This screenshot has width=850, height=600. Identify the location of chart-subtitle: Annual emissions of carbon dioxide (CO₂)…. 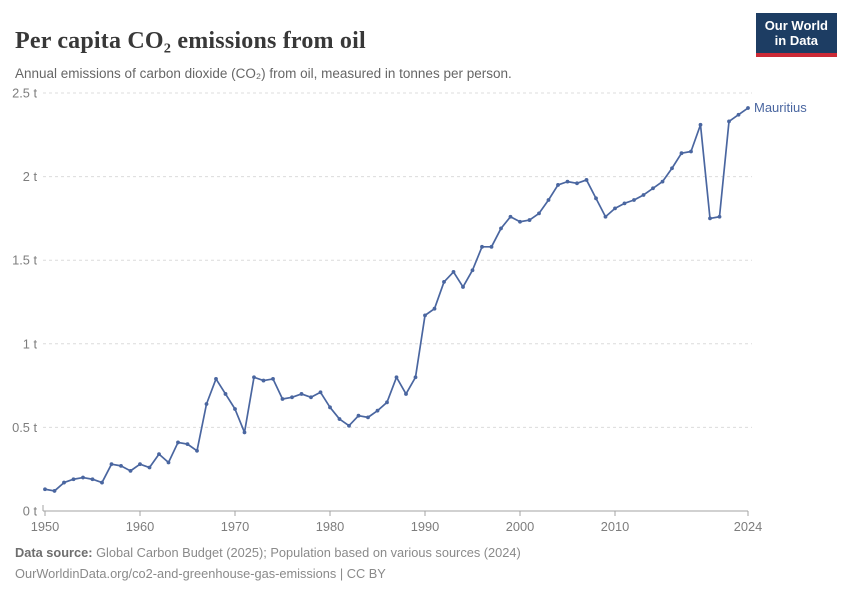
(263, 73).